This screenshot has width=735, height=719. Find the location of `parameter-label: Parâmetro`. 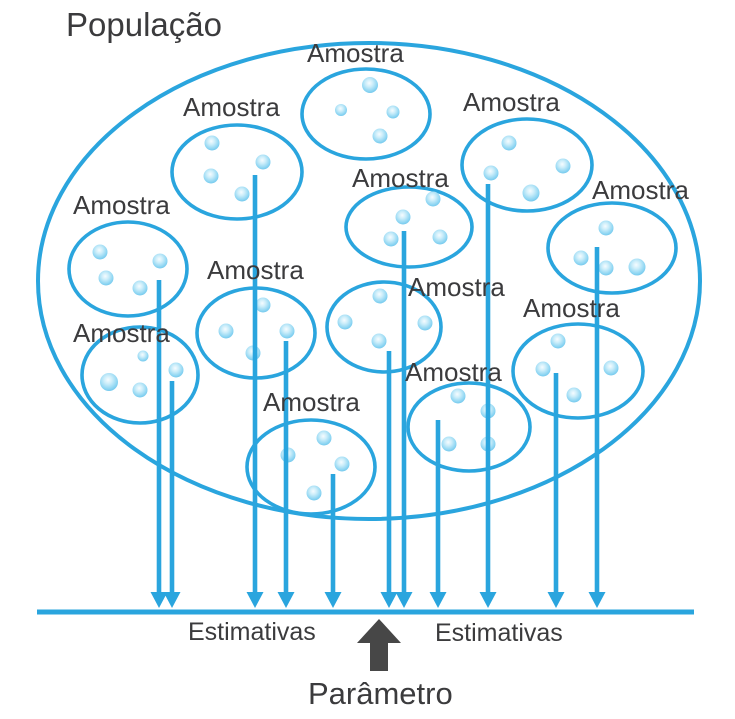

parameter-label: Parâmetro is located at coordinates (380, 693).